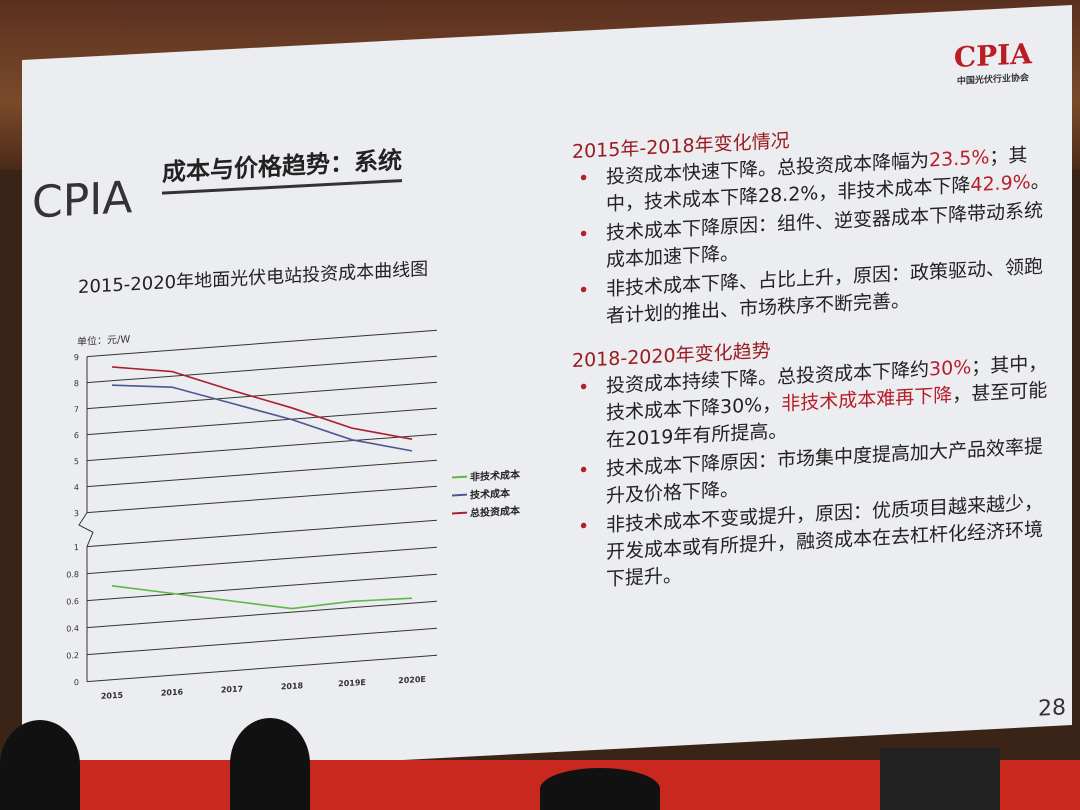  I want to click on x-tick-label: 2017, so click(232, 689).